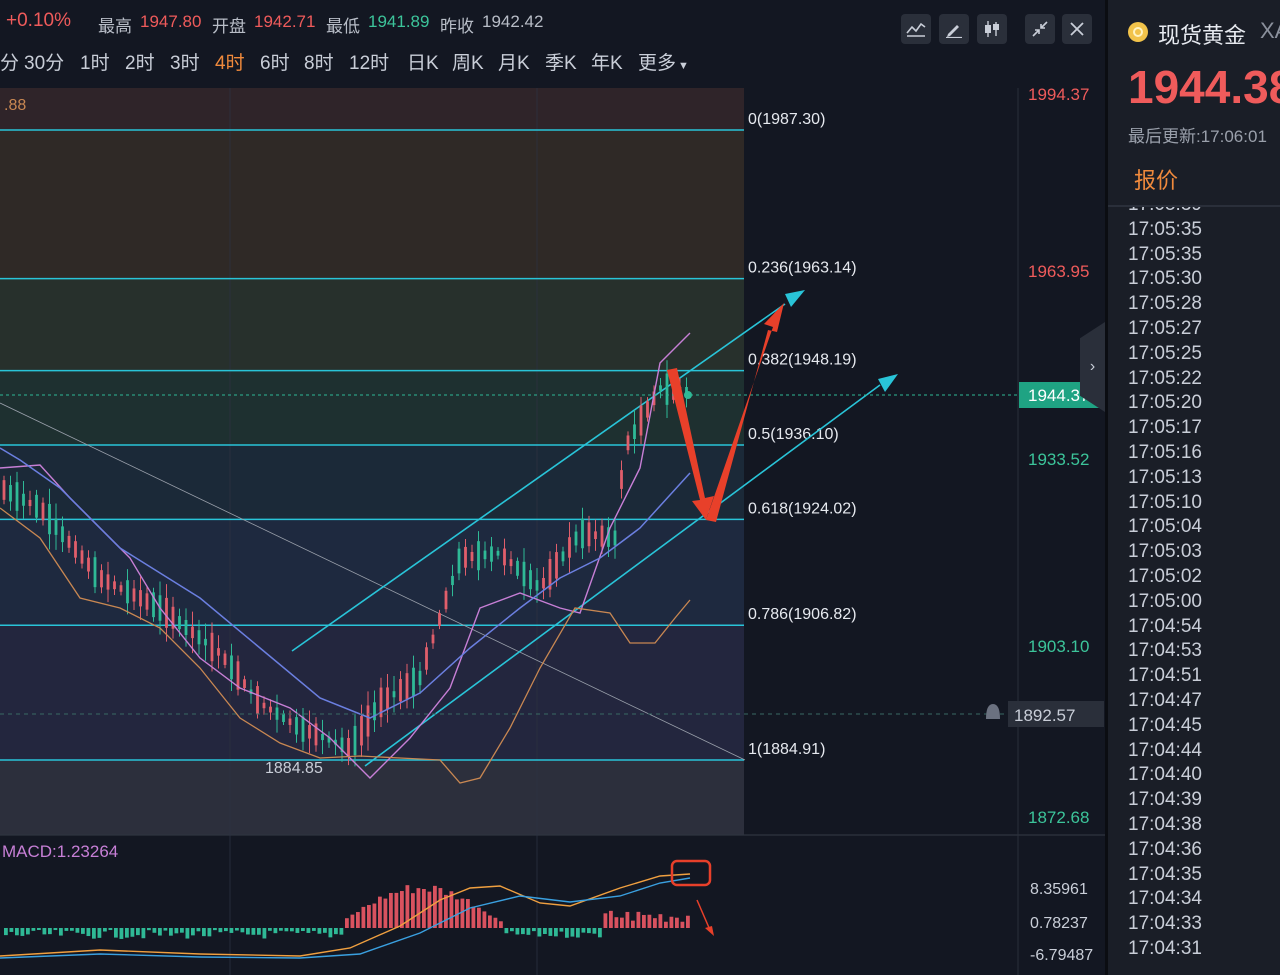  Describe the element at coordinates (319, 63) in the screenshot. I see `tab-timeframe-8h: 8时` at that location.